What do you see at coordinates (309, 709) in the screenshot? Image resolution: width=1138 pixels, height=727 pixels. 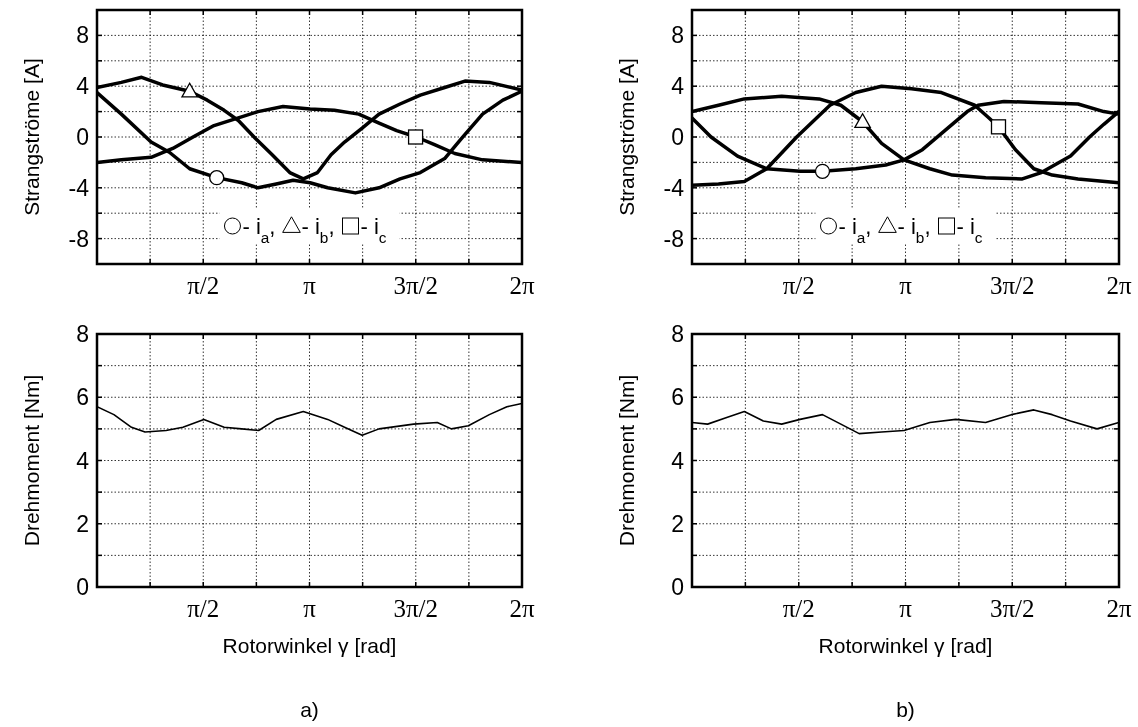 I see `text: a)` at bounding box center [309, 709].